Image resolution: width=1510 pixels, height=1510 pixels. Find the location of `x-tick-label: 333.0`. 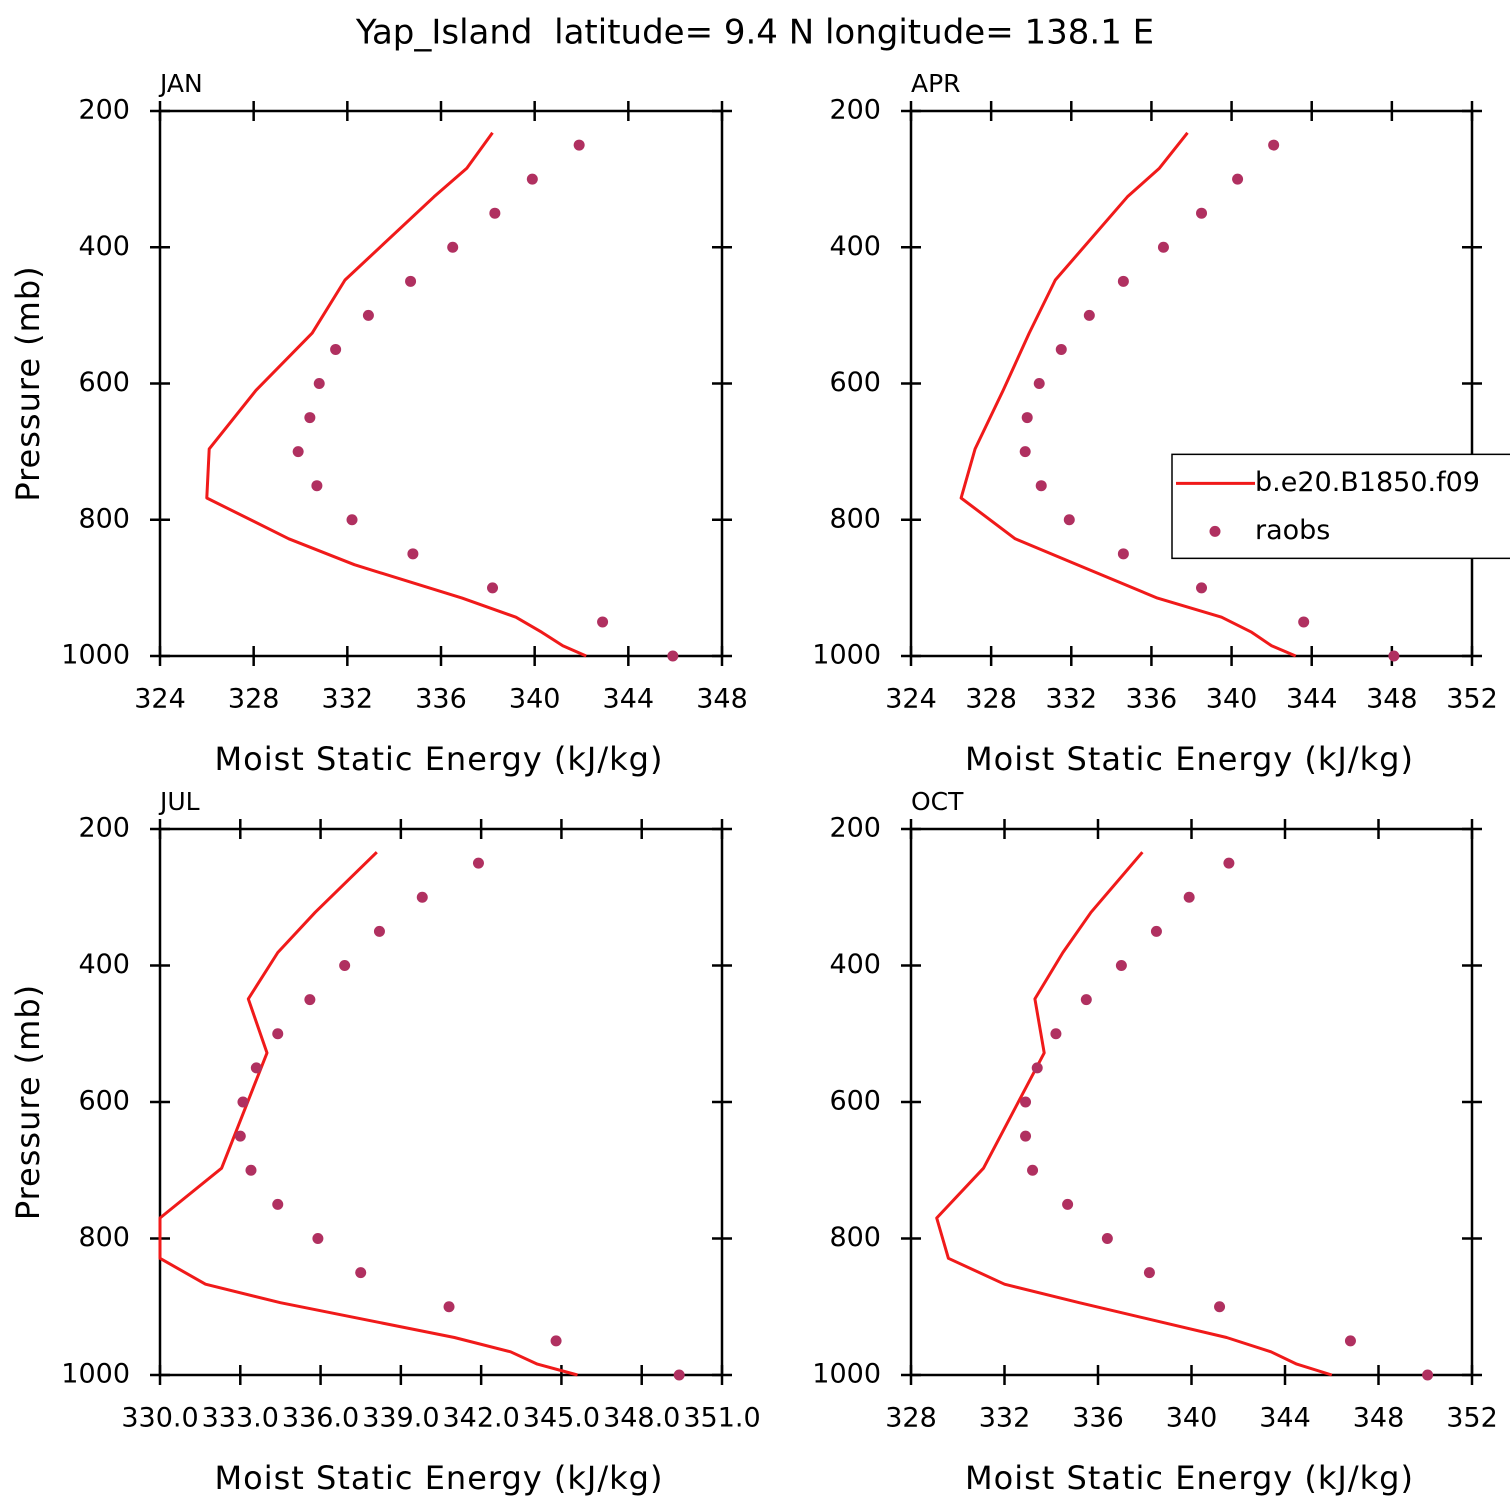

x-tick-label: 333.0 is located at coordinates (240, 1418).